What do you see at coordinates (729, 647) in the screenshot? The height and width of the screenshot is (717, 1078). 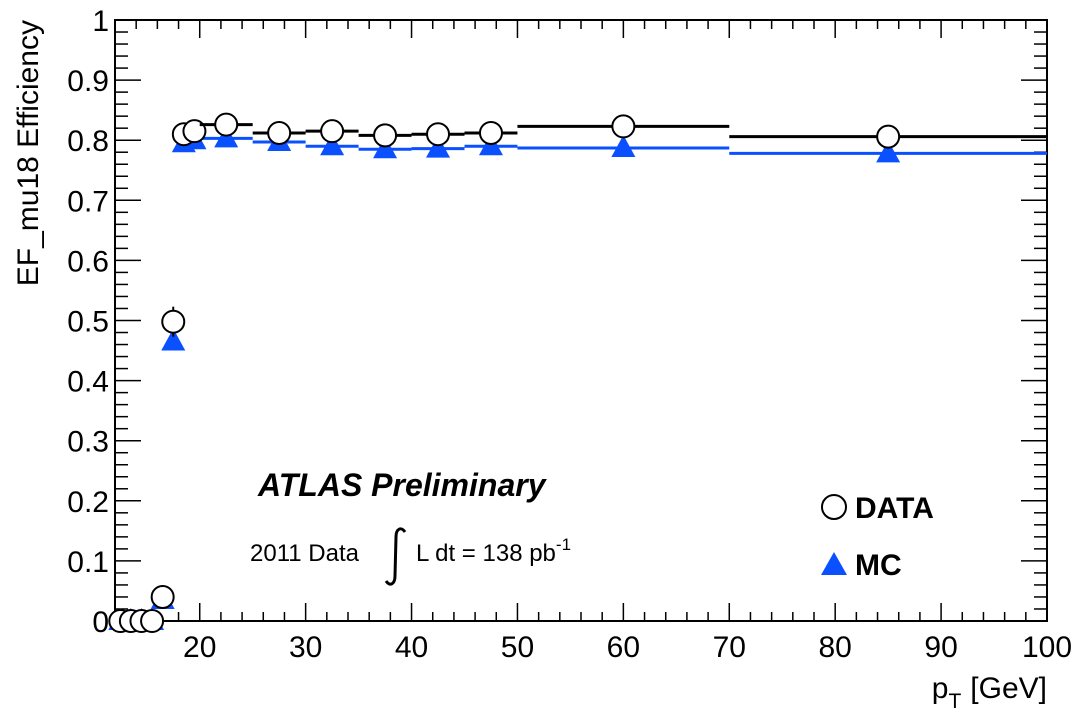 I see `x-tick-label: 70` at bounding box center [729, 647].